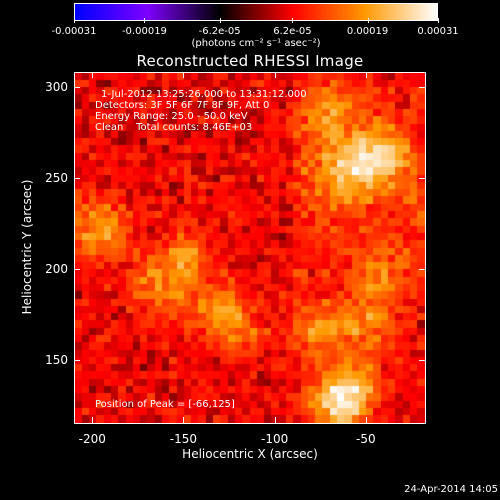  What do you see at coordinates (183, 439) in the screenshot?
I see `x-tick-label: -150` at bounding box center [183, 439].